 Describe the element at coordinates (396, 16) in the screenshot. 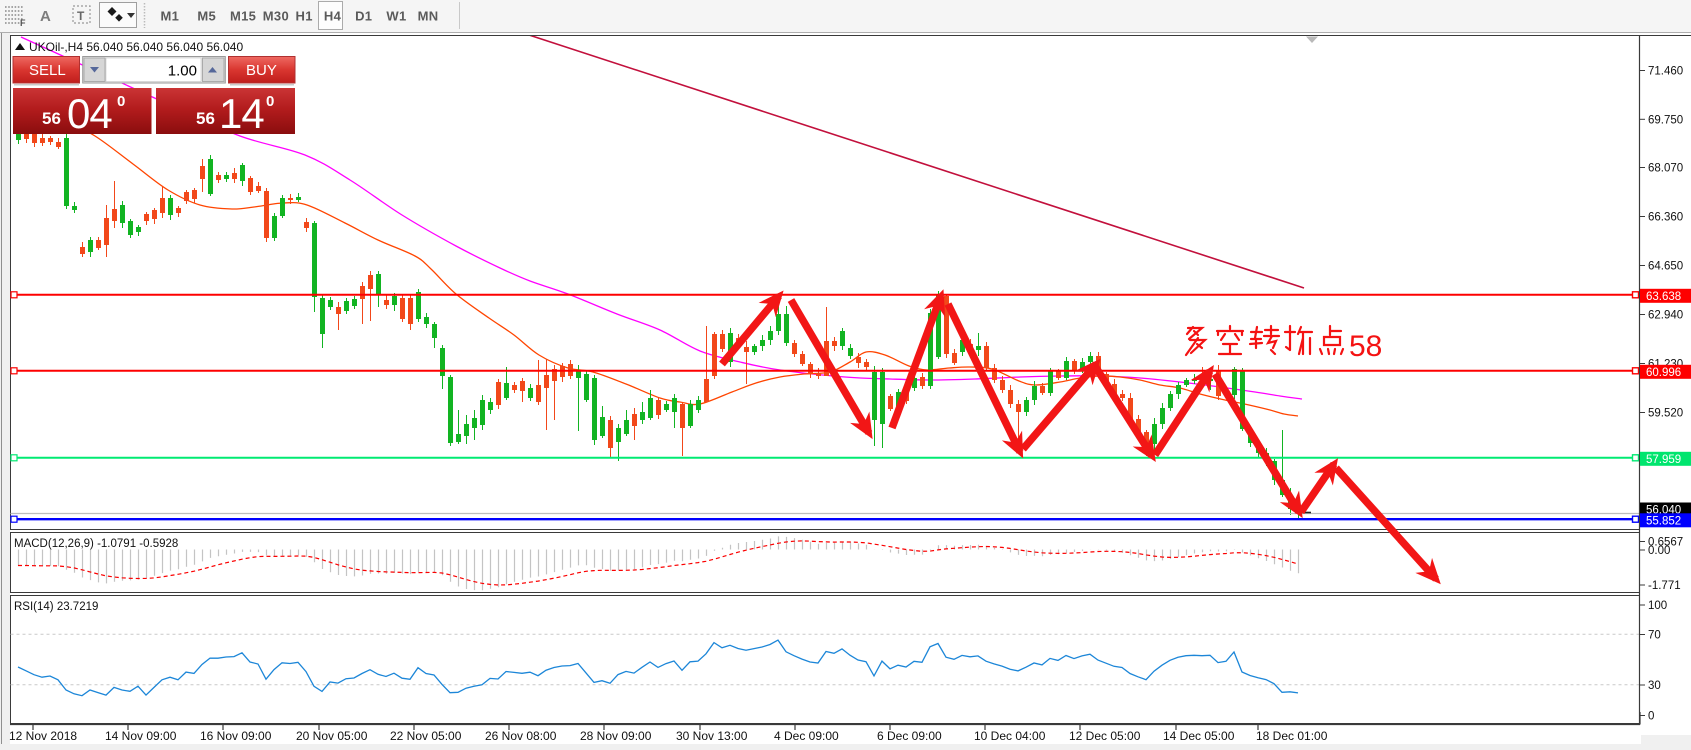

I see `svg-text: W1` at that location.